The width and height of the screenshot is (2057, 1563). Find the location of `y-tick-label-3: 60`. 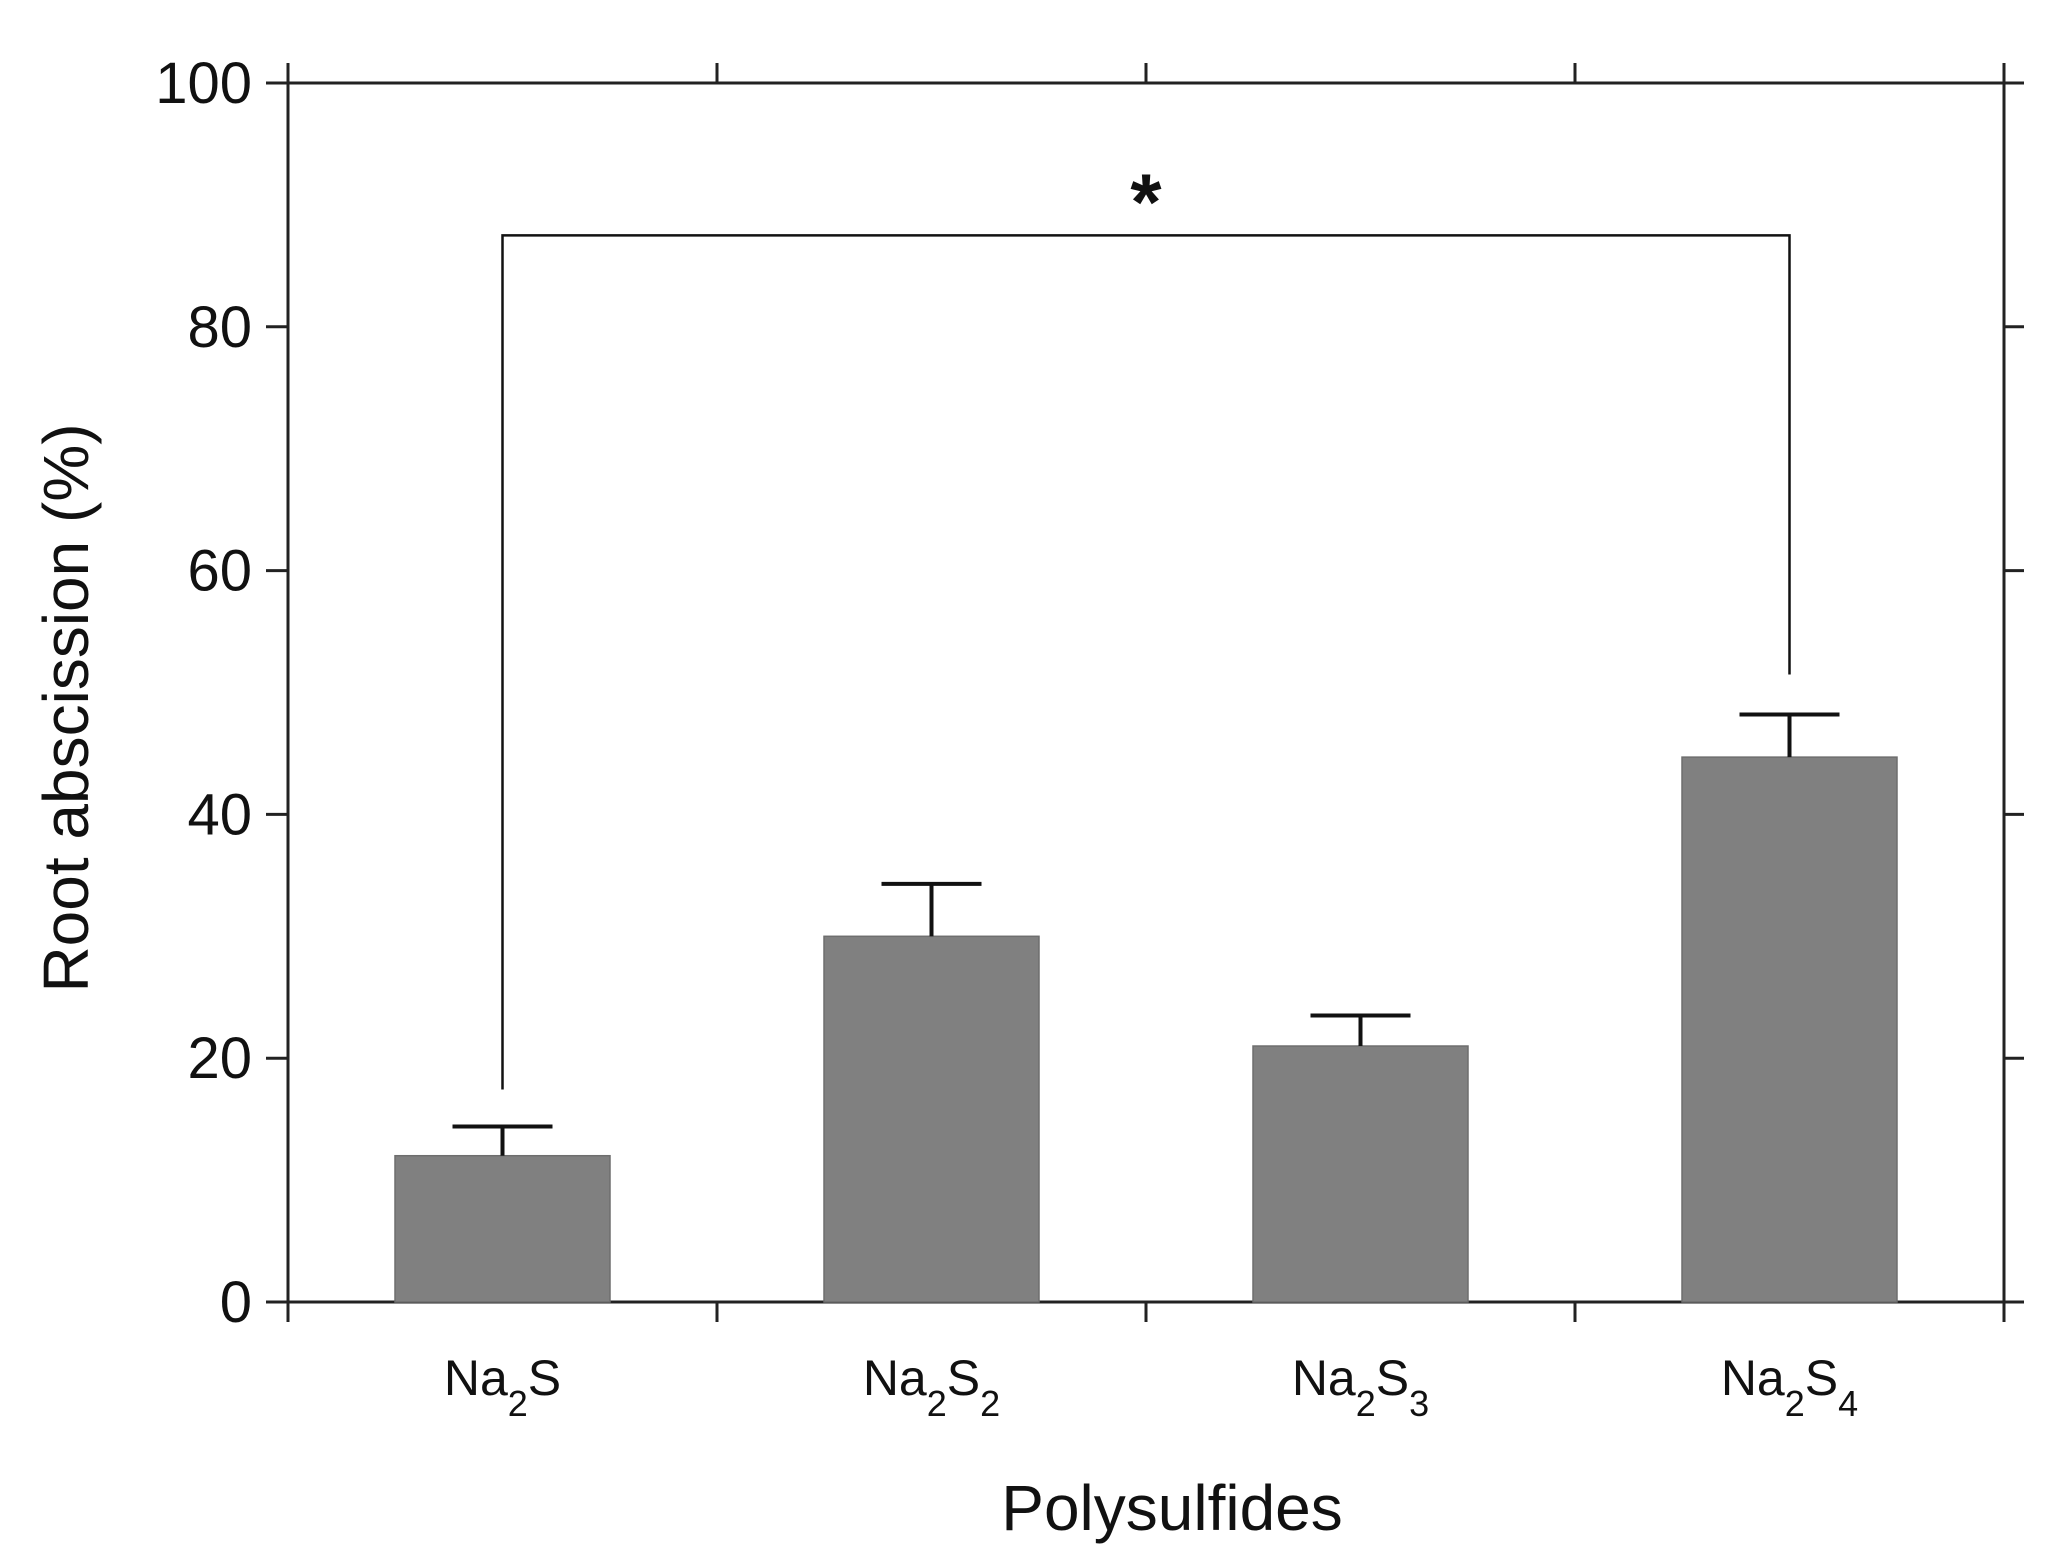

y-tick-label-3: 60 is located at coordinates (219, 571).